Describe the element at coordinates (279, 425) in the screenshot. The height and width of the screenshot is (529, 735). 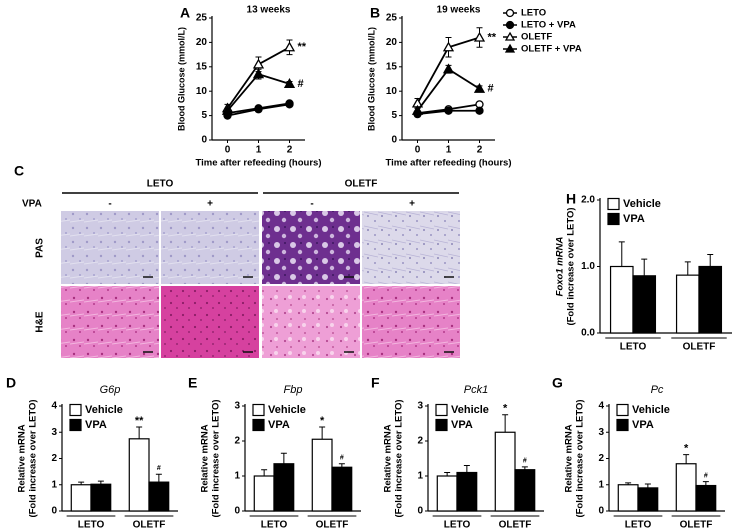
I see `legend-label: VPA` at that location.